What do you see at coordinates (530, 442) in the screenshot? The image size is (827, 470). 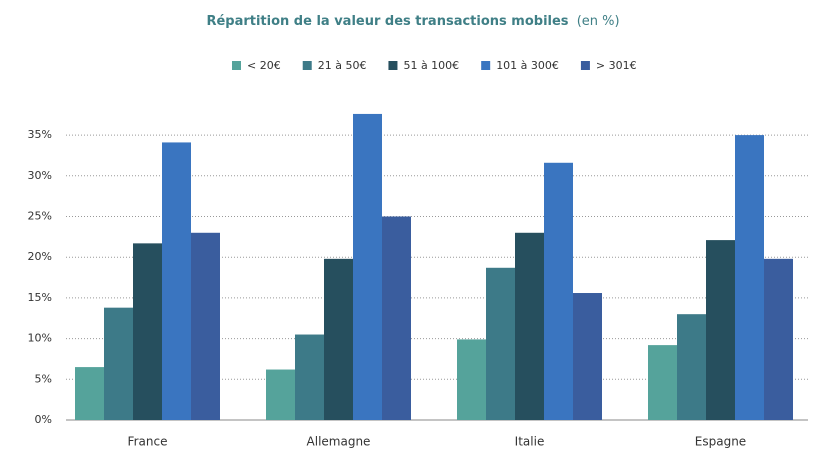 I see `x-tick-label: Italie` at bounding box center [530, 442].